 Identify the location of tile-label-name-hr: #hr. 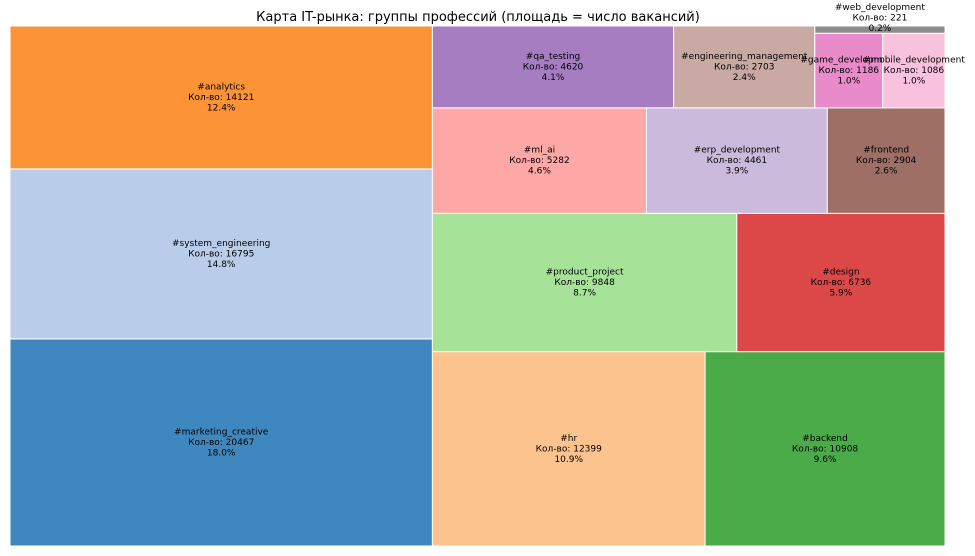
(568, 439).